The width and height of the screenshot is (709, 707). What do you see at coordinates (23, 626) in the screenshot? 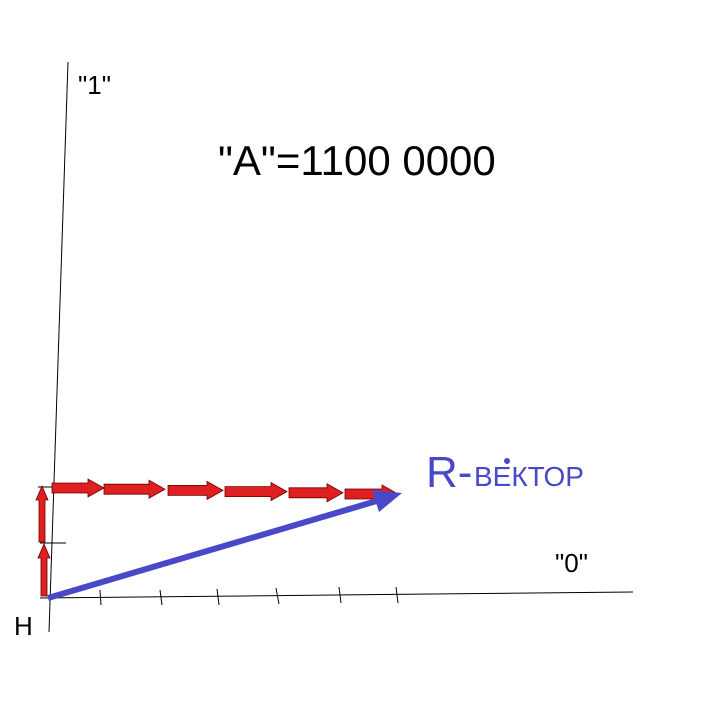
I see `label-origin: H` at bounding box center [23, 626].